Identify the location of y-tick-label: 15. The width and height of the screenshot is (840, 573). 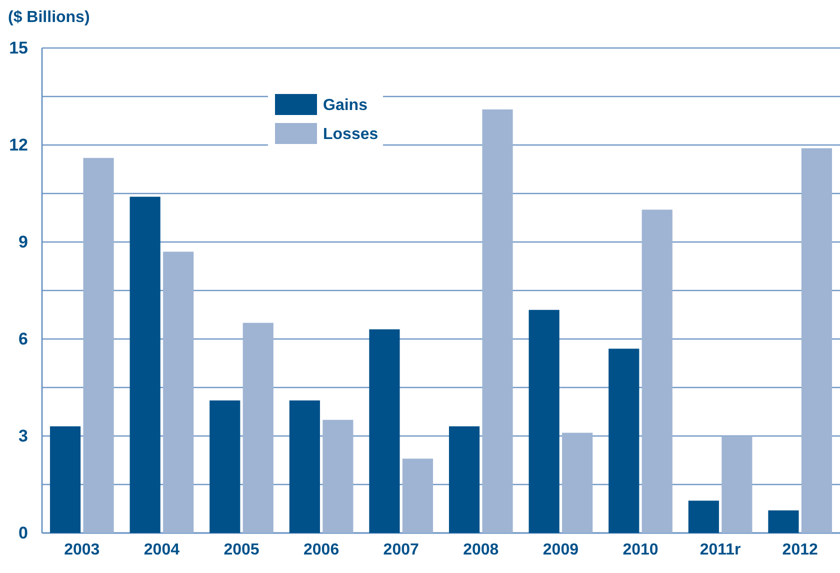
(18, 48).